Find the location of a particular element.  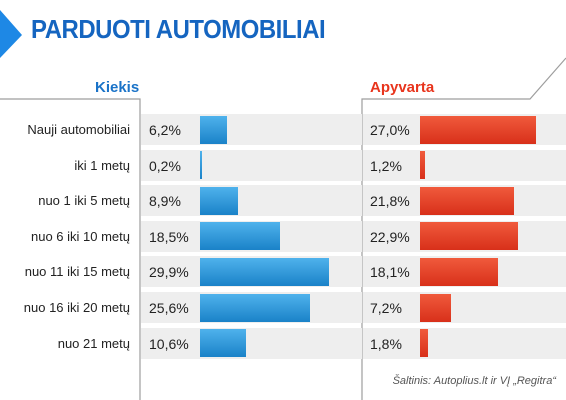

title-arrow-icon is located at coordinates (11, 34).